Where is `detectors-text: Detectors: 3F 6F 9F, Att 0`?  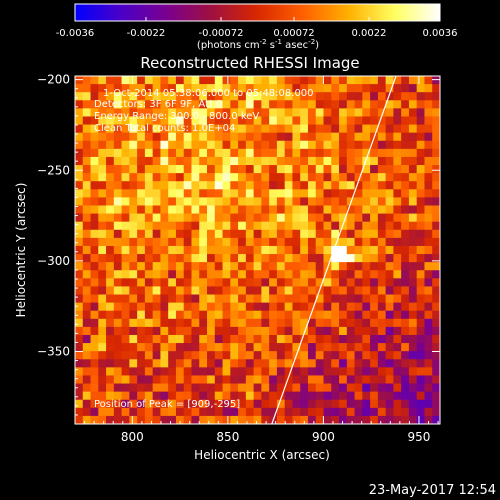 detectors-text: Detectors: 3F 6F 9F, Att 0 is located at coordinates (158, 104).